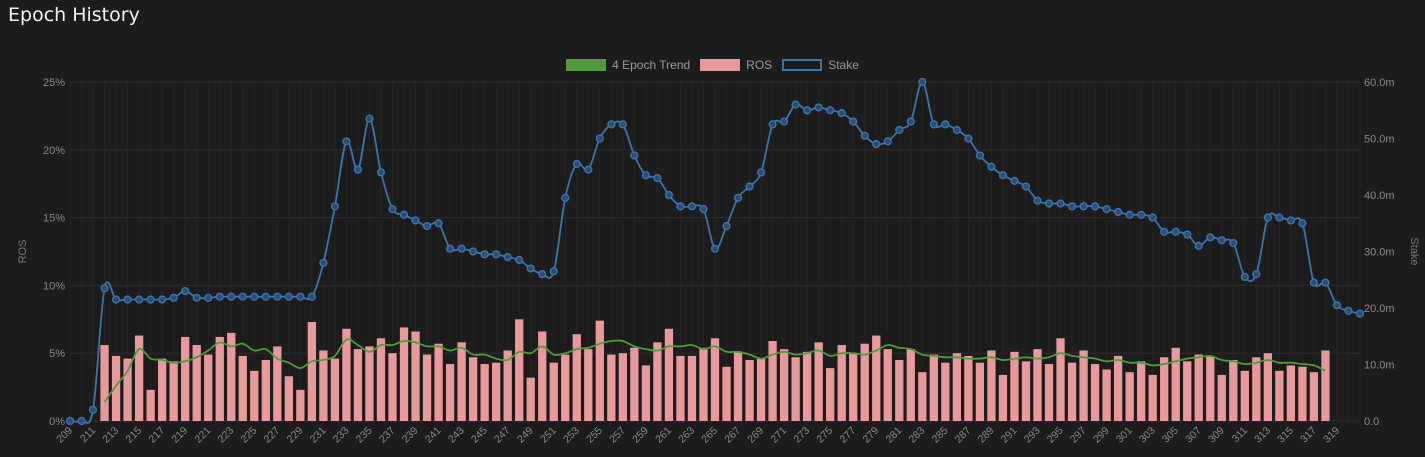 This screenshot has height=457, width=1425. Describe the element at coordinates (433, 435) in the screenshot. I see `x-tick-label: 241` at that location.